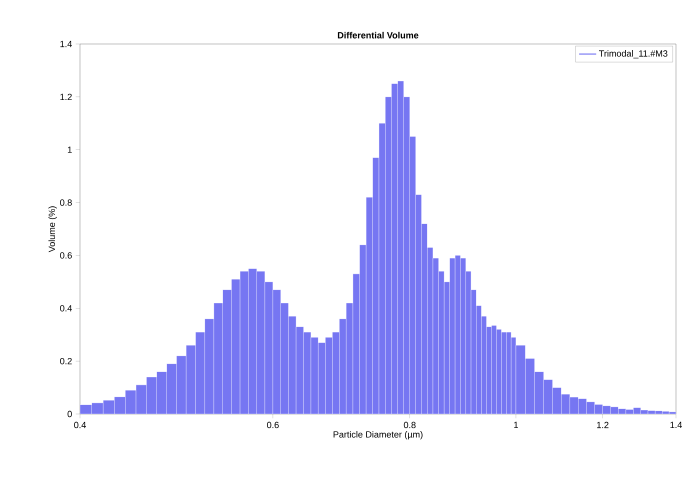 This screenshot has height=483, width=683. Describe the element at coordinates (66, 255) in the screenshot. I see `y-tick-label: 0.6` at that location.